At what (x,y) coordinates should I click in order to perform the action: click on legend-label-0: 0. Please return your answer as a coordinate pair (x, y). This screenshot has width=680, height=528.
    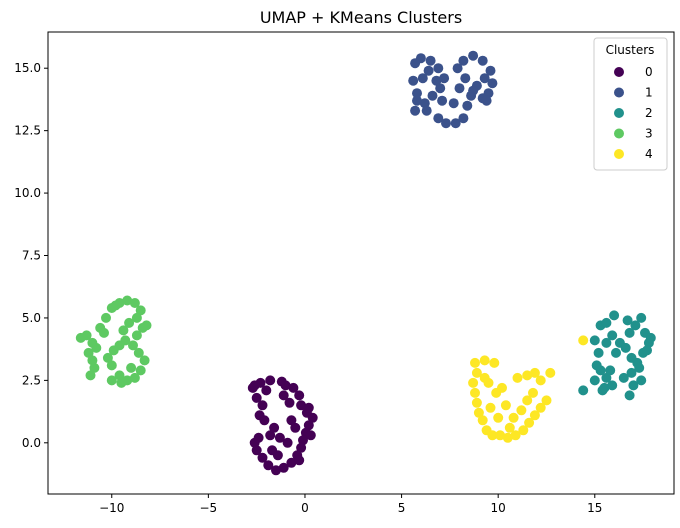
    Looking at the image, I should click on (649, 72).